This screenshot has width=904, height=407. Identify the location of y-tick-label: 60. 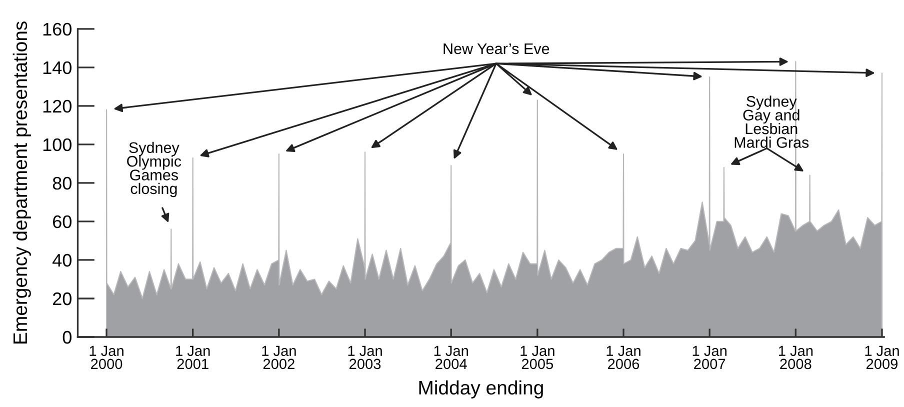
(62, 221).